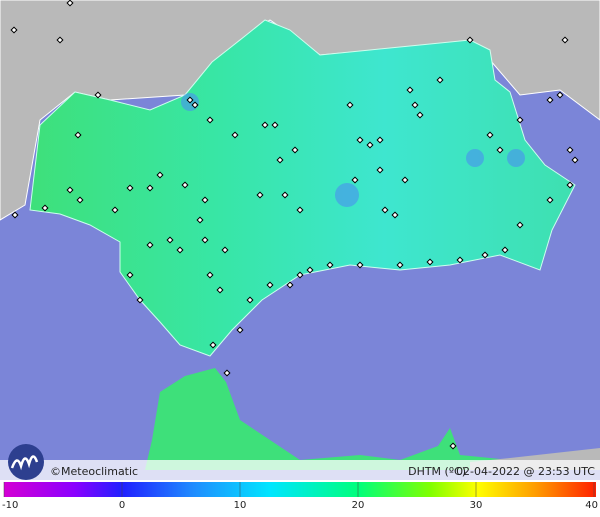 The width and height of the screenshot is (600, 517). What do you see at coordinates (240, 505) in the screenshot?
I see `tick-label: 10` at bounding box center [240, 505].